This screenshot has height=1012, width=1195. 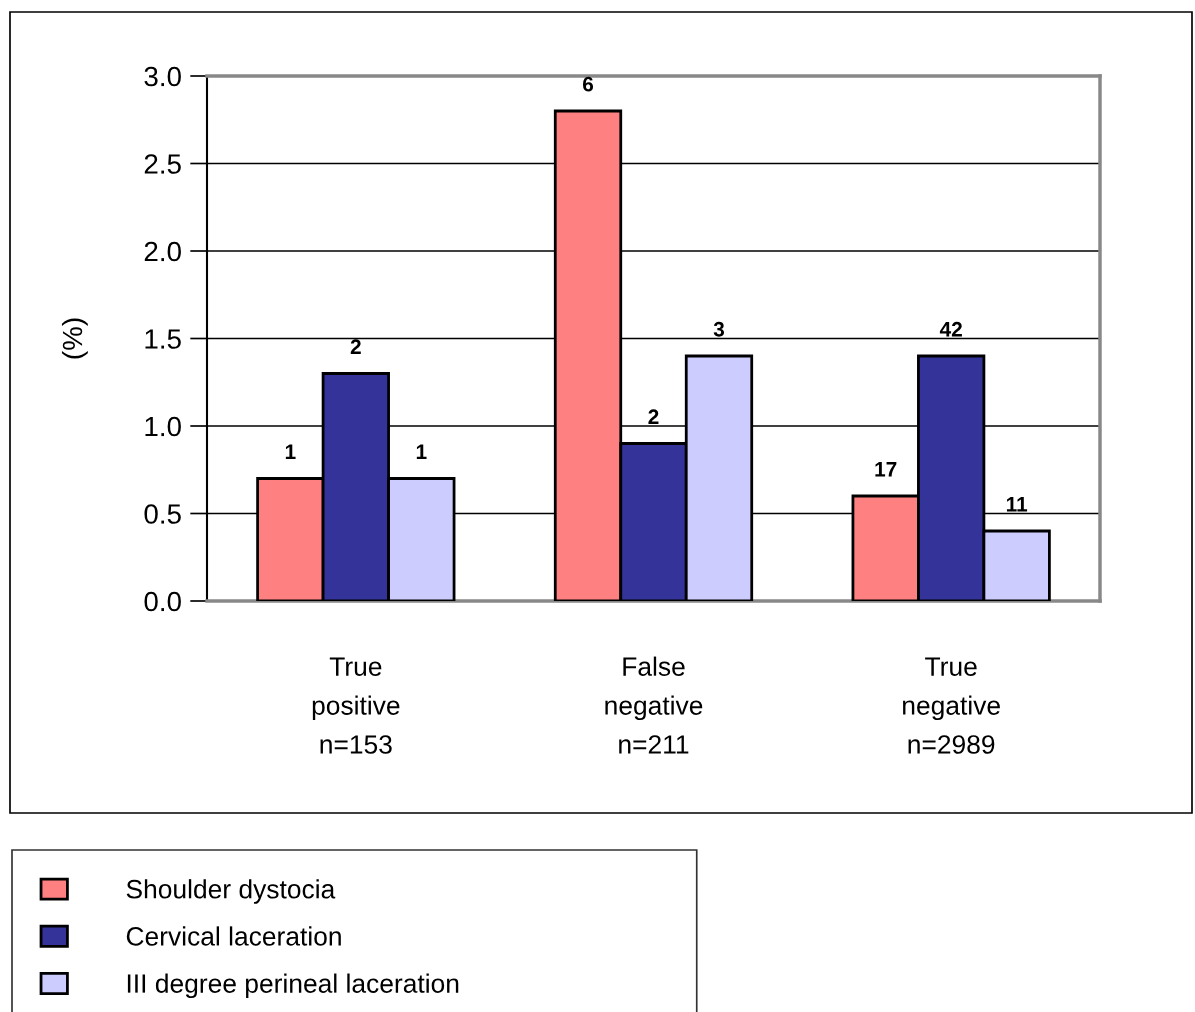 I want to click on legend-label: III degree perineal laceration, so click(x=293, y=986).